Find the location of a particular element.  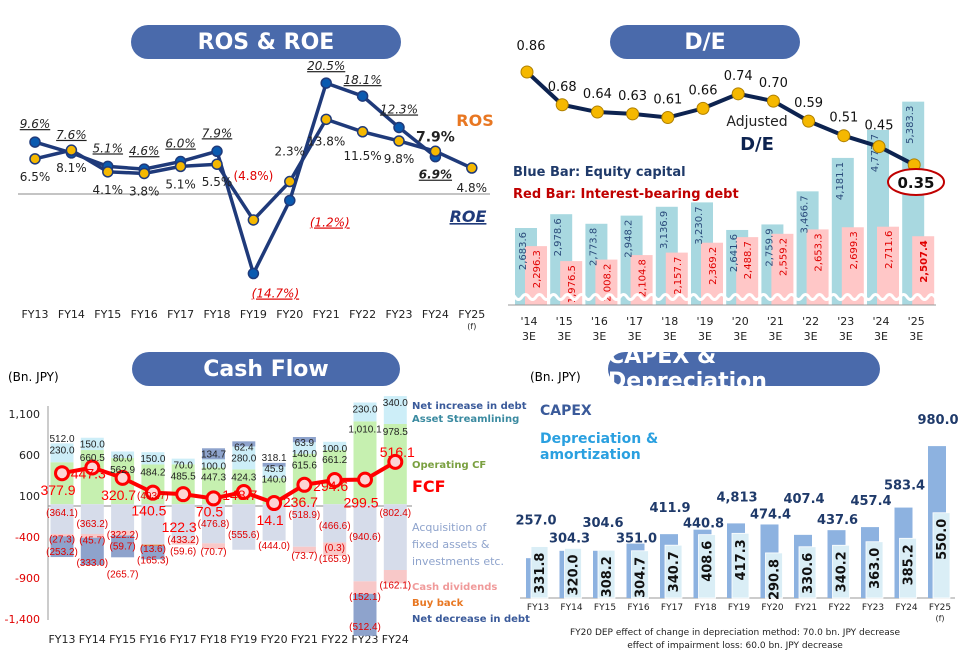

capex-label: 257.0 is located at coordinates (535, 521).